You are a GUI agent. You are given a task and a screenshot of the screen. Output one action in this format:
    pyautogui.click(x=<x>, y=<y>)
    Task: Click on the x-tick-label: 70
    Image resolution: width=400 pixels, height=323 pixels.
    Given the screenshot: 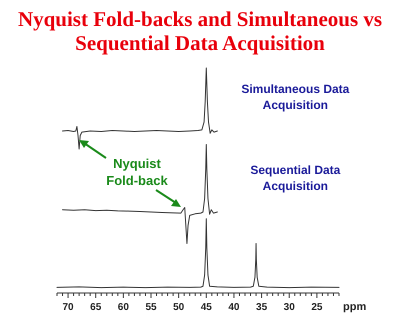 What is the action you would take?
    pyautogui.click(x=68, y=307)
    